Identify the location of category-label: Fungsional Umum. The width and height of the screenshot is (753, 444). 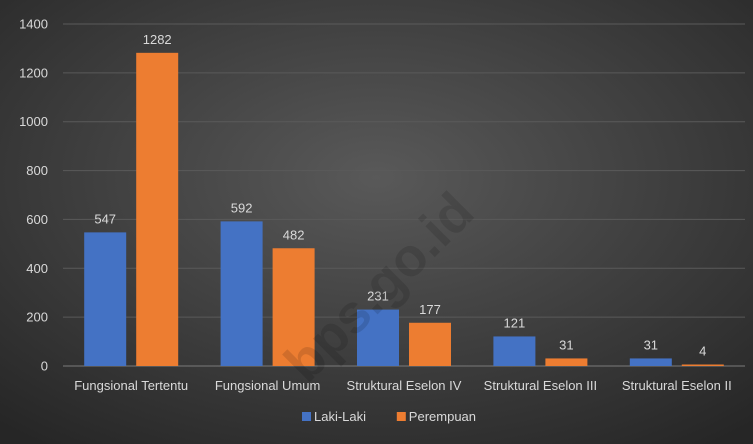
(268, 385).